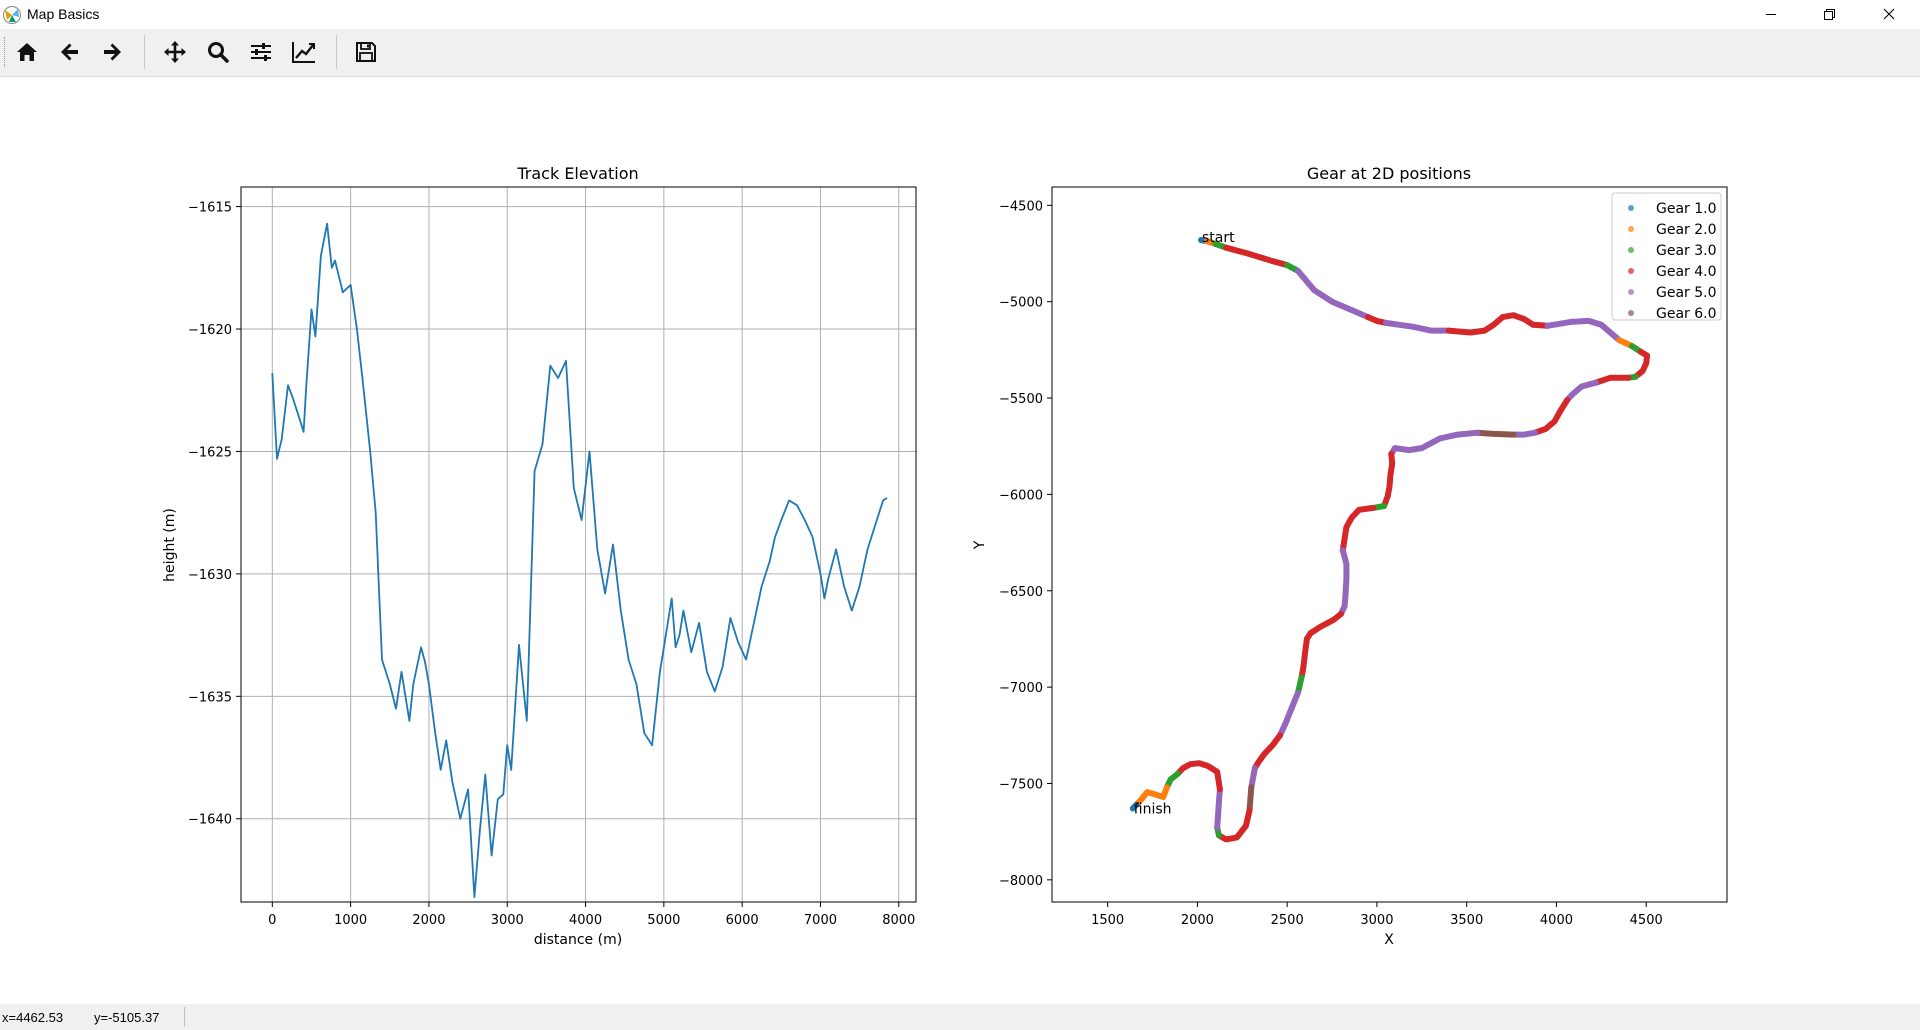 This screenshot has width=1920, height=1030. I want to click on line-chart-icon, so click(303, 52).